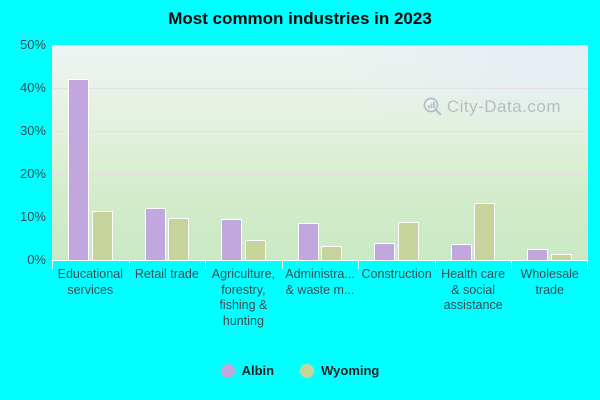 This screenshot has width=600, height=400. I want to click on wyoming-bar-educational-services, so click(102, 235).